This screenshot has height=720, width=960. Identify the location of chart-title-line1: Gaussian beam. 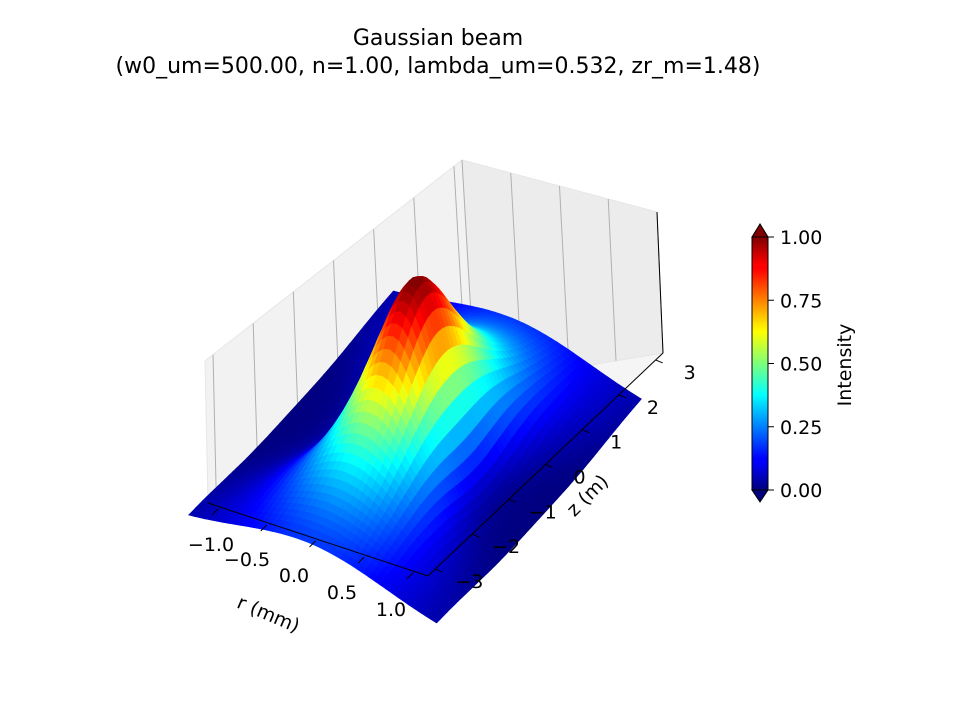
(438, 38).